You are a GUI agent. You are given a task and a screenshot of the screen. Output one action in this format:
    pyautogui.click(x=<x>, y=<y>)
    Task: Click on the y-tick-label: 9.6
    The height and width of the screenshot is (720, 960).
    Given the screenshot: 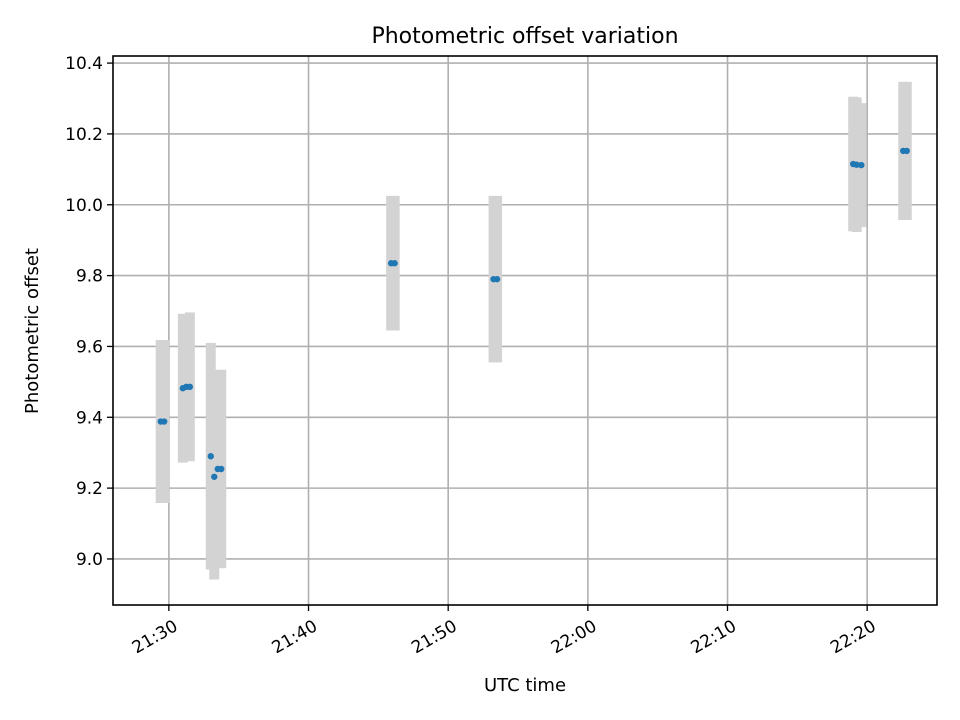 What is the action you would take?
    pyautogui.click(x=89, y=347)
    